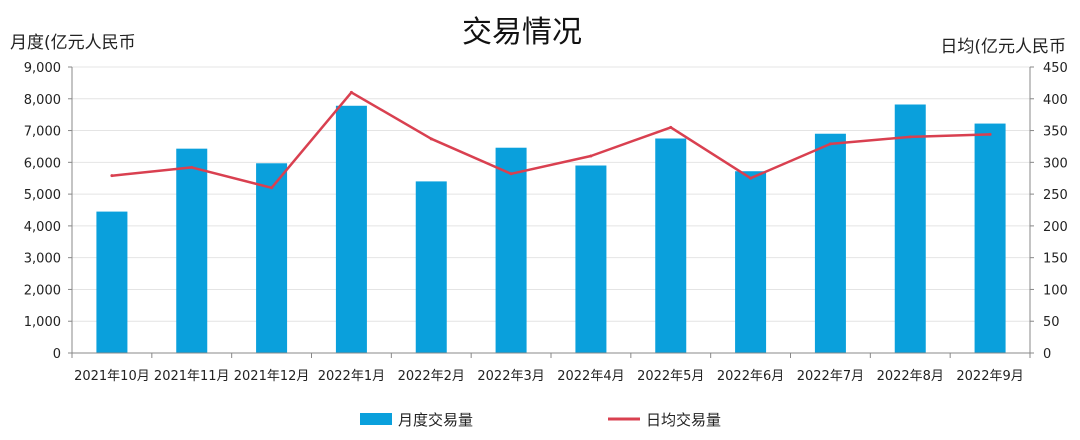  What do you see at coordinates (112, 376) in the screenshot?
I see `x-tick-label: 2021年10月` at bounding box center [112, 376].